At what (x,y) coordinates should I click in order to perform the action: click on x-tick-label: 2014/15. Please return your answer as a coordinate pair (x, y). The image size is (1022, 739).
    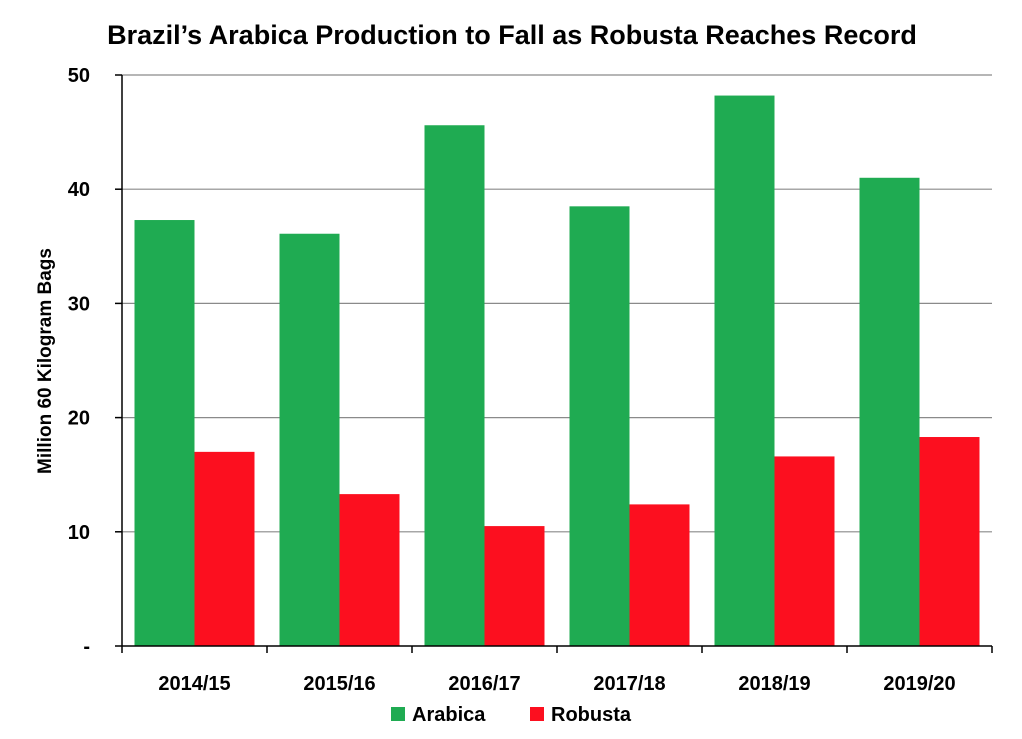
    Looking at the image, I should click on (194, 684).